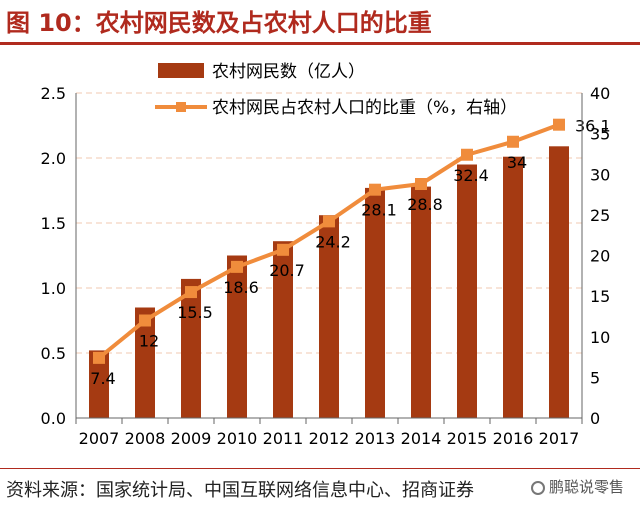  Describe the element at coordinates (53, 158) in the screenshot. I see `y-left-tick-label: 2.0` at that location.